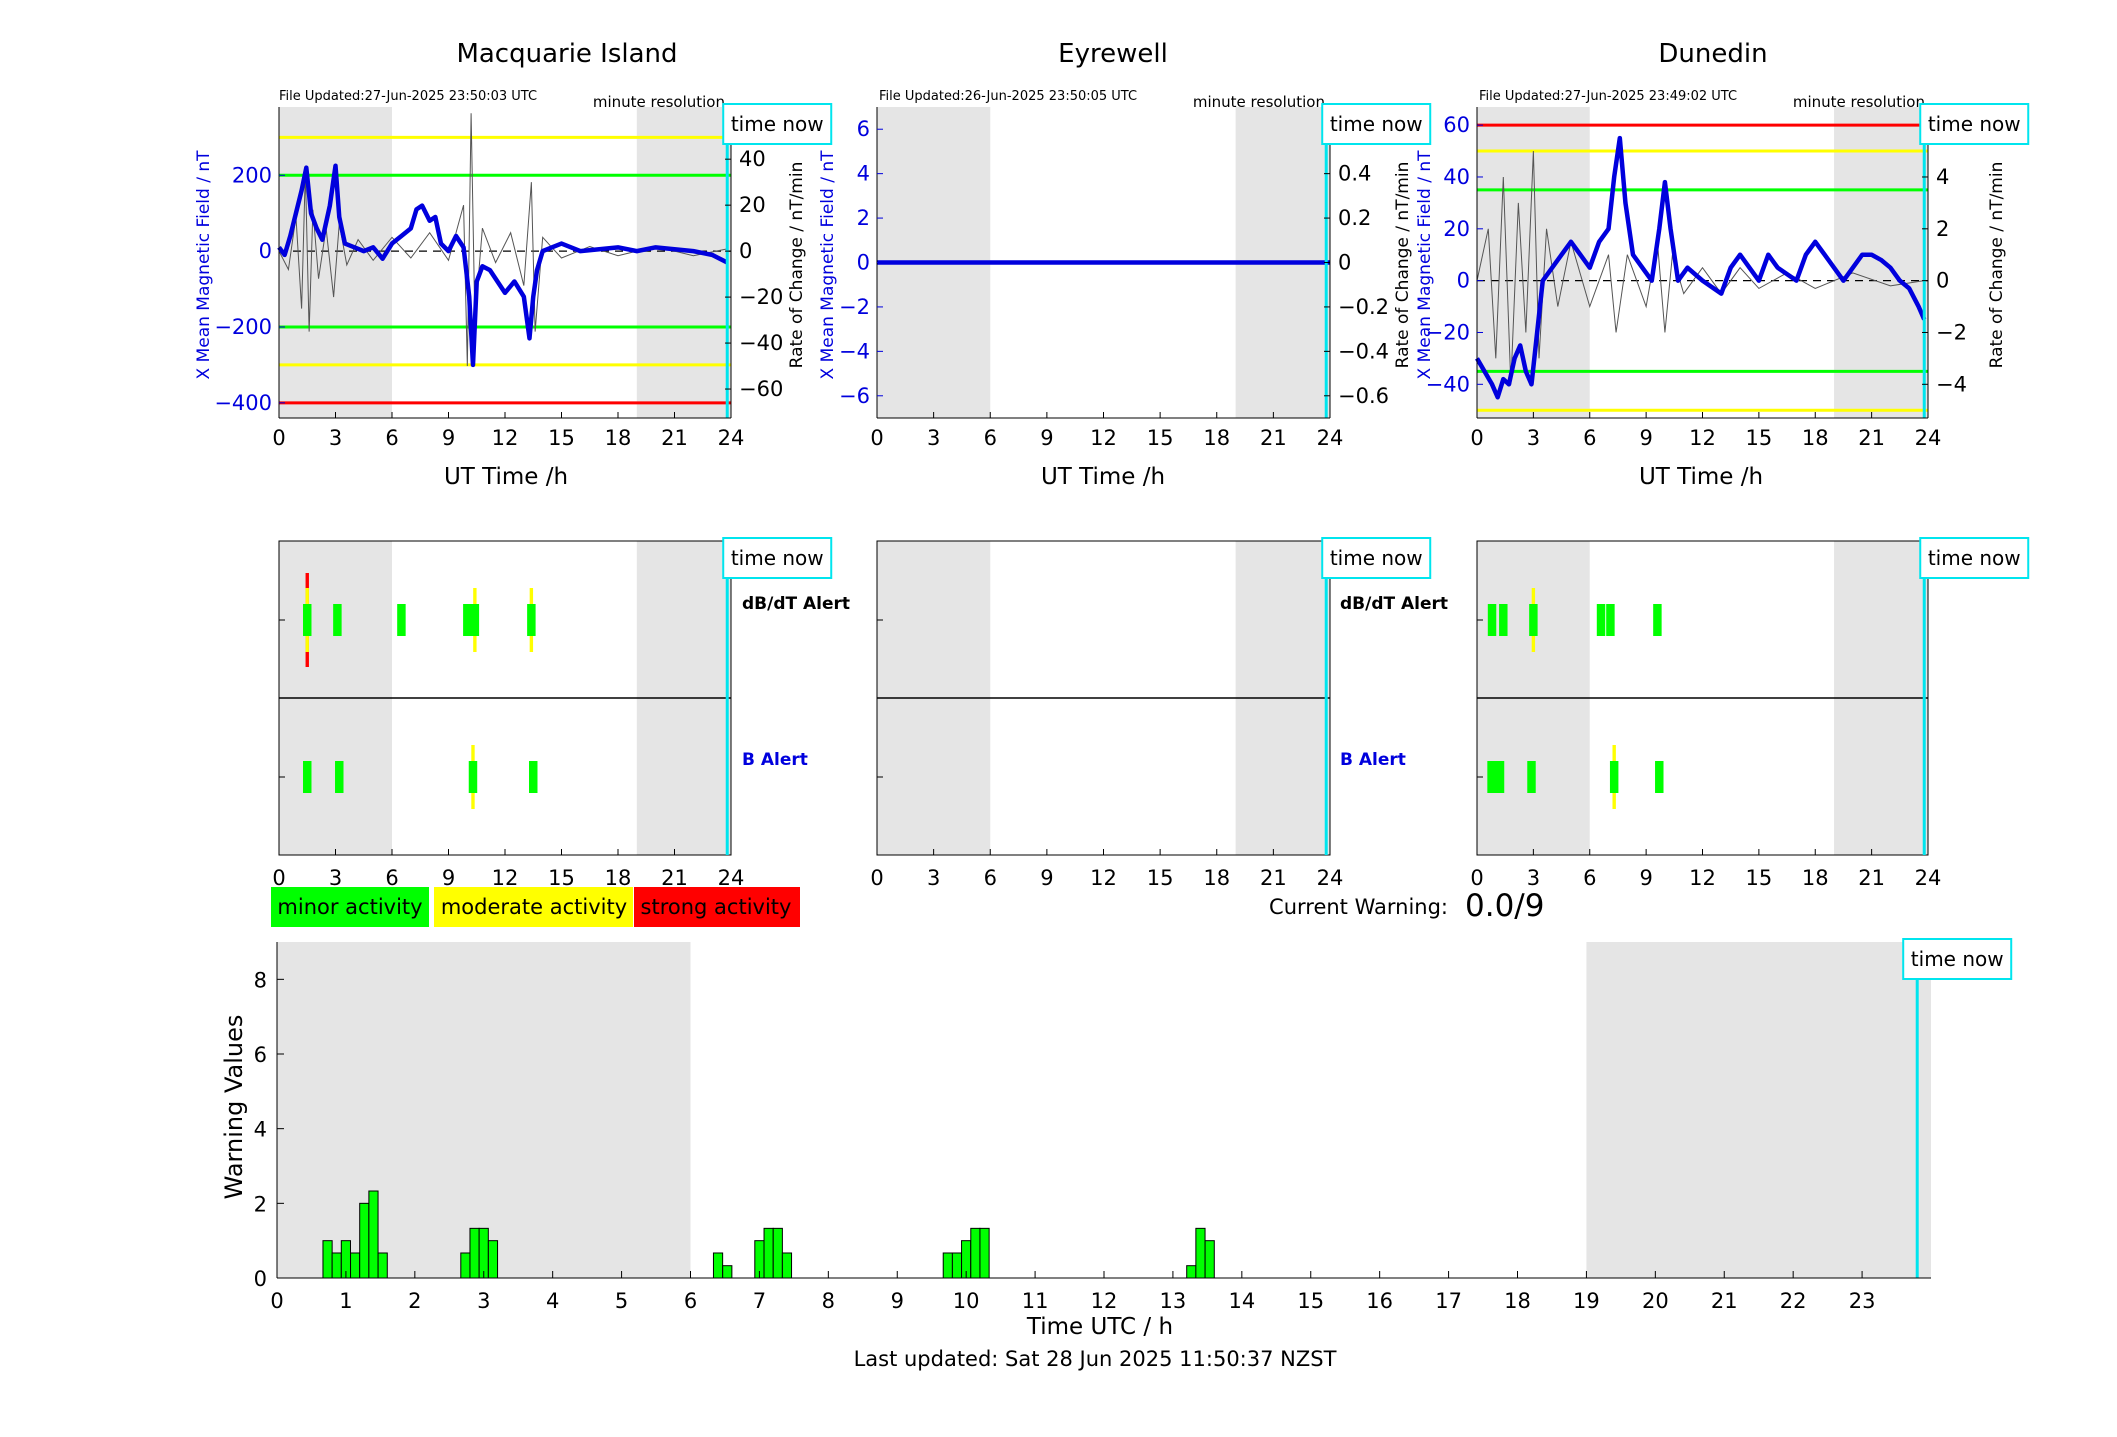 The width and height of the screenshot is (2117, 1437). I want to click on x-tick-label: 11, so click(1035, 1301).